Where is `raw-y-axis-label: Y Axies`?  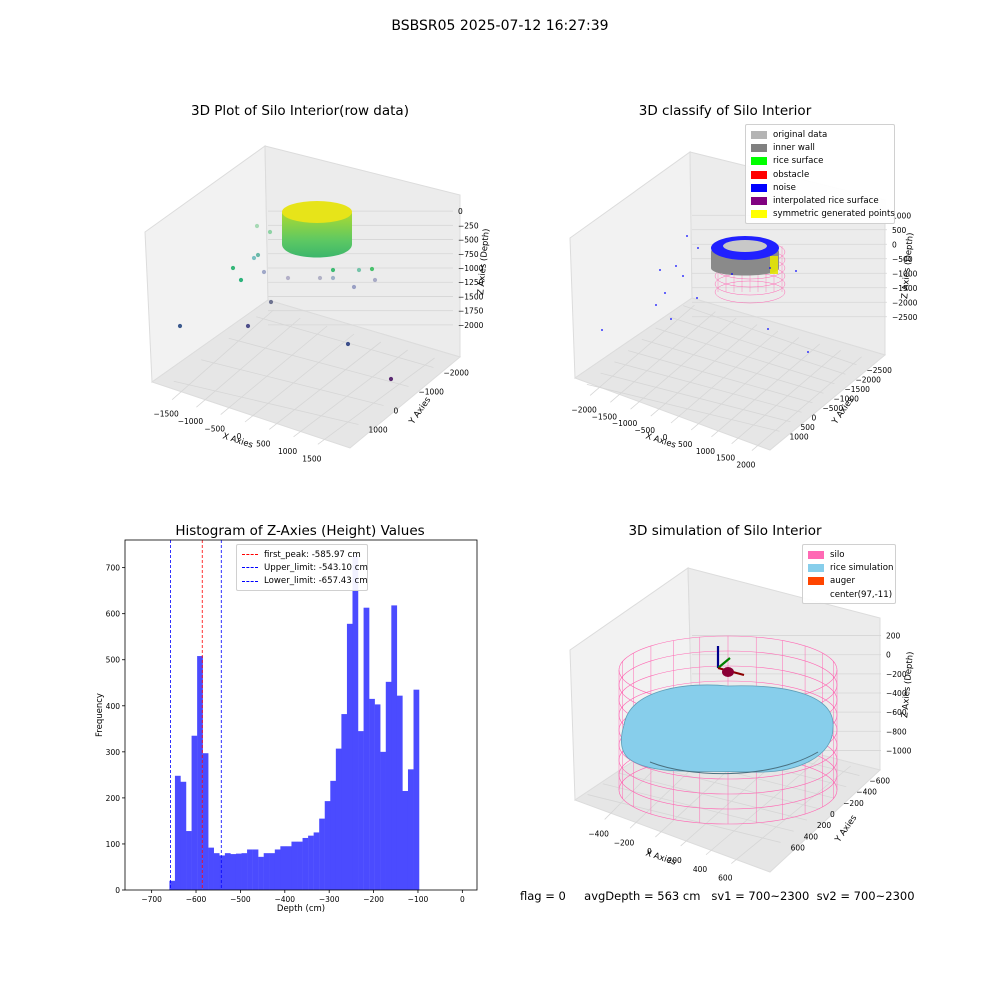
raw-y-axis-label: Y Axies is located at coordinates (420, 411).